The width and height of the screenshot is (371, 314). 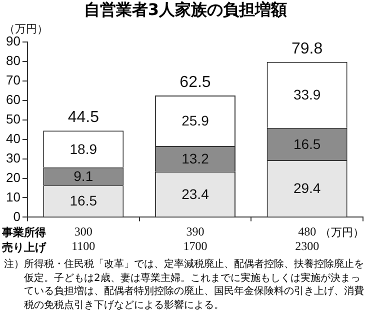 What do you see at coordinates (16, 216) in the screenshot?
I see `y-tick-label: 0` at bounding box center [16, 216].